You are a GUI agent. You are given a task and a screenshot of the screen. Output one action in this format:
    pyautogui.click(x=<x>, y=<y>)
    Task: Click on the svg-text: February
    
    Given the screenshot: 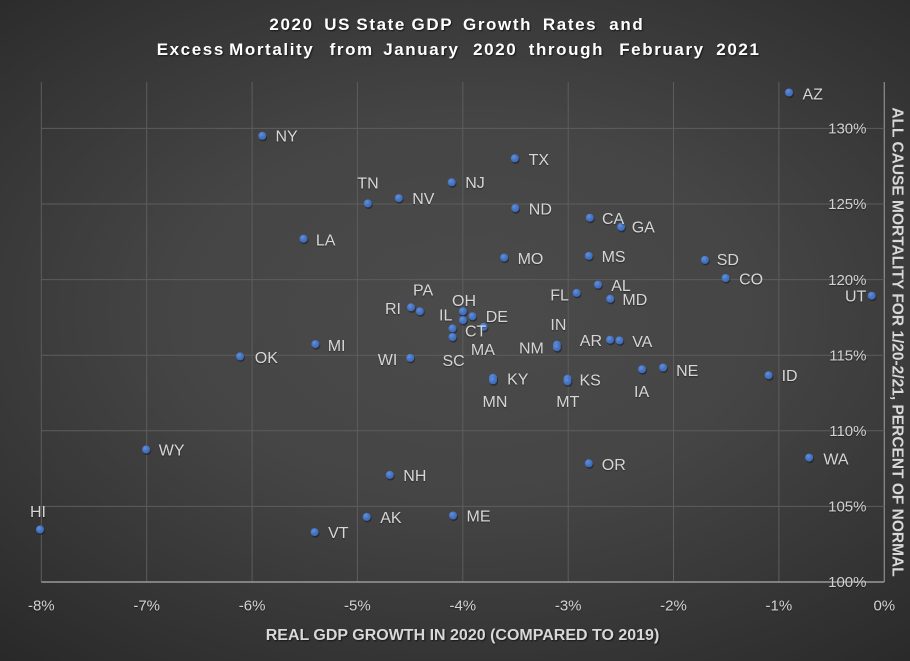 What is the action you would take?
    pyautogui.click(x=662, y=49)
    